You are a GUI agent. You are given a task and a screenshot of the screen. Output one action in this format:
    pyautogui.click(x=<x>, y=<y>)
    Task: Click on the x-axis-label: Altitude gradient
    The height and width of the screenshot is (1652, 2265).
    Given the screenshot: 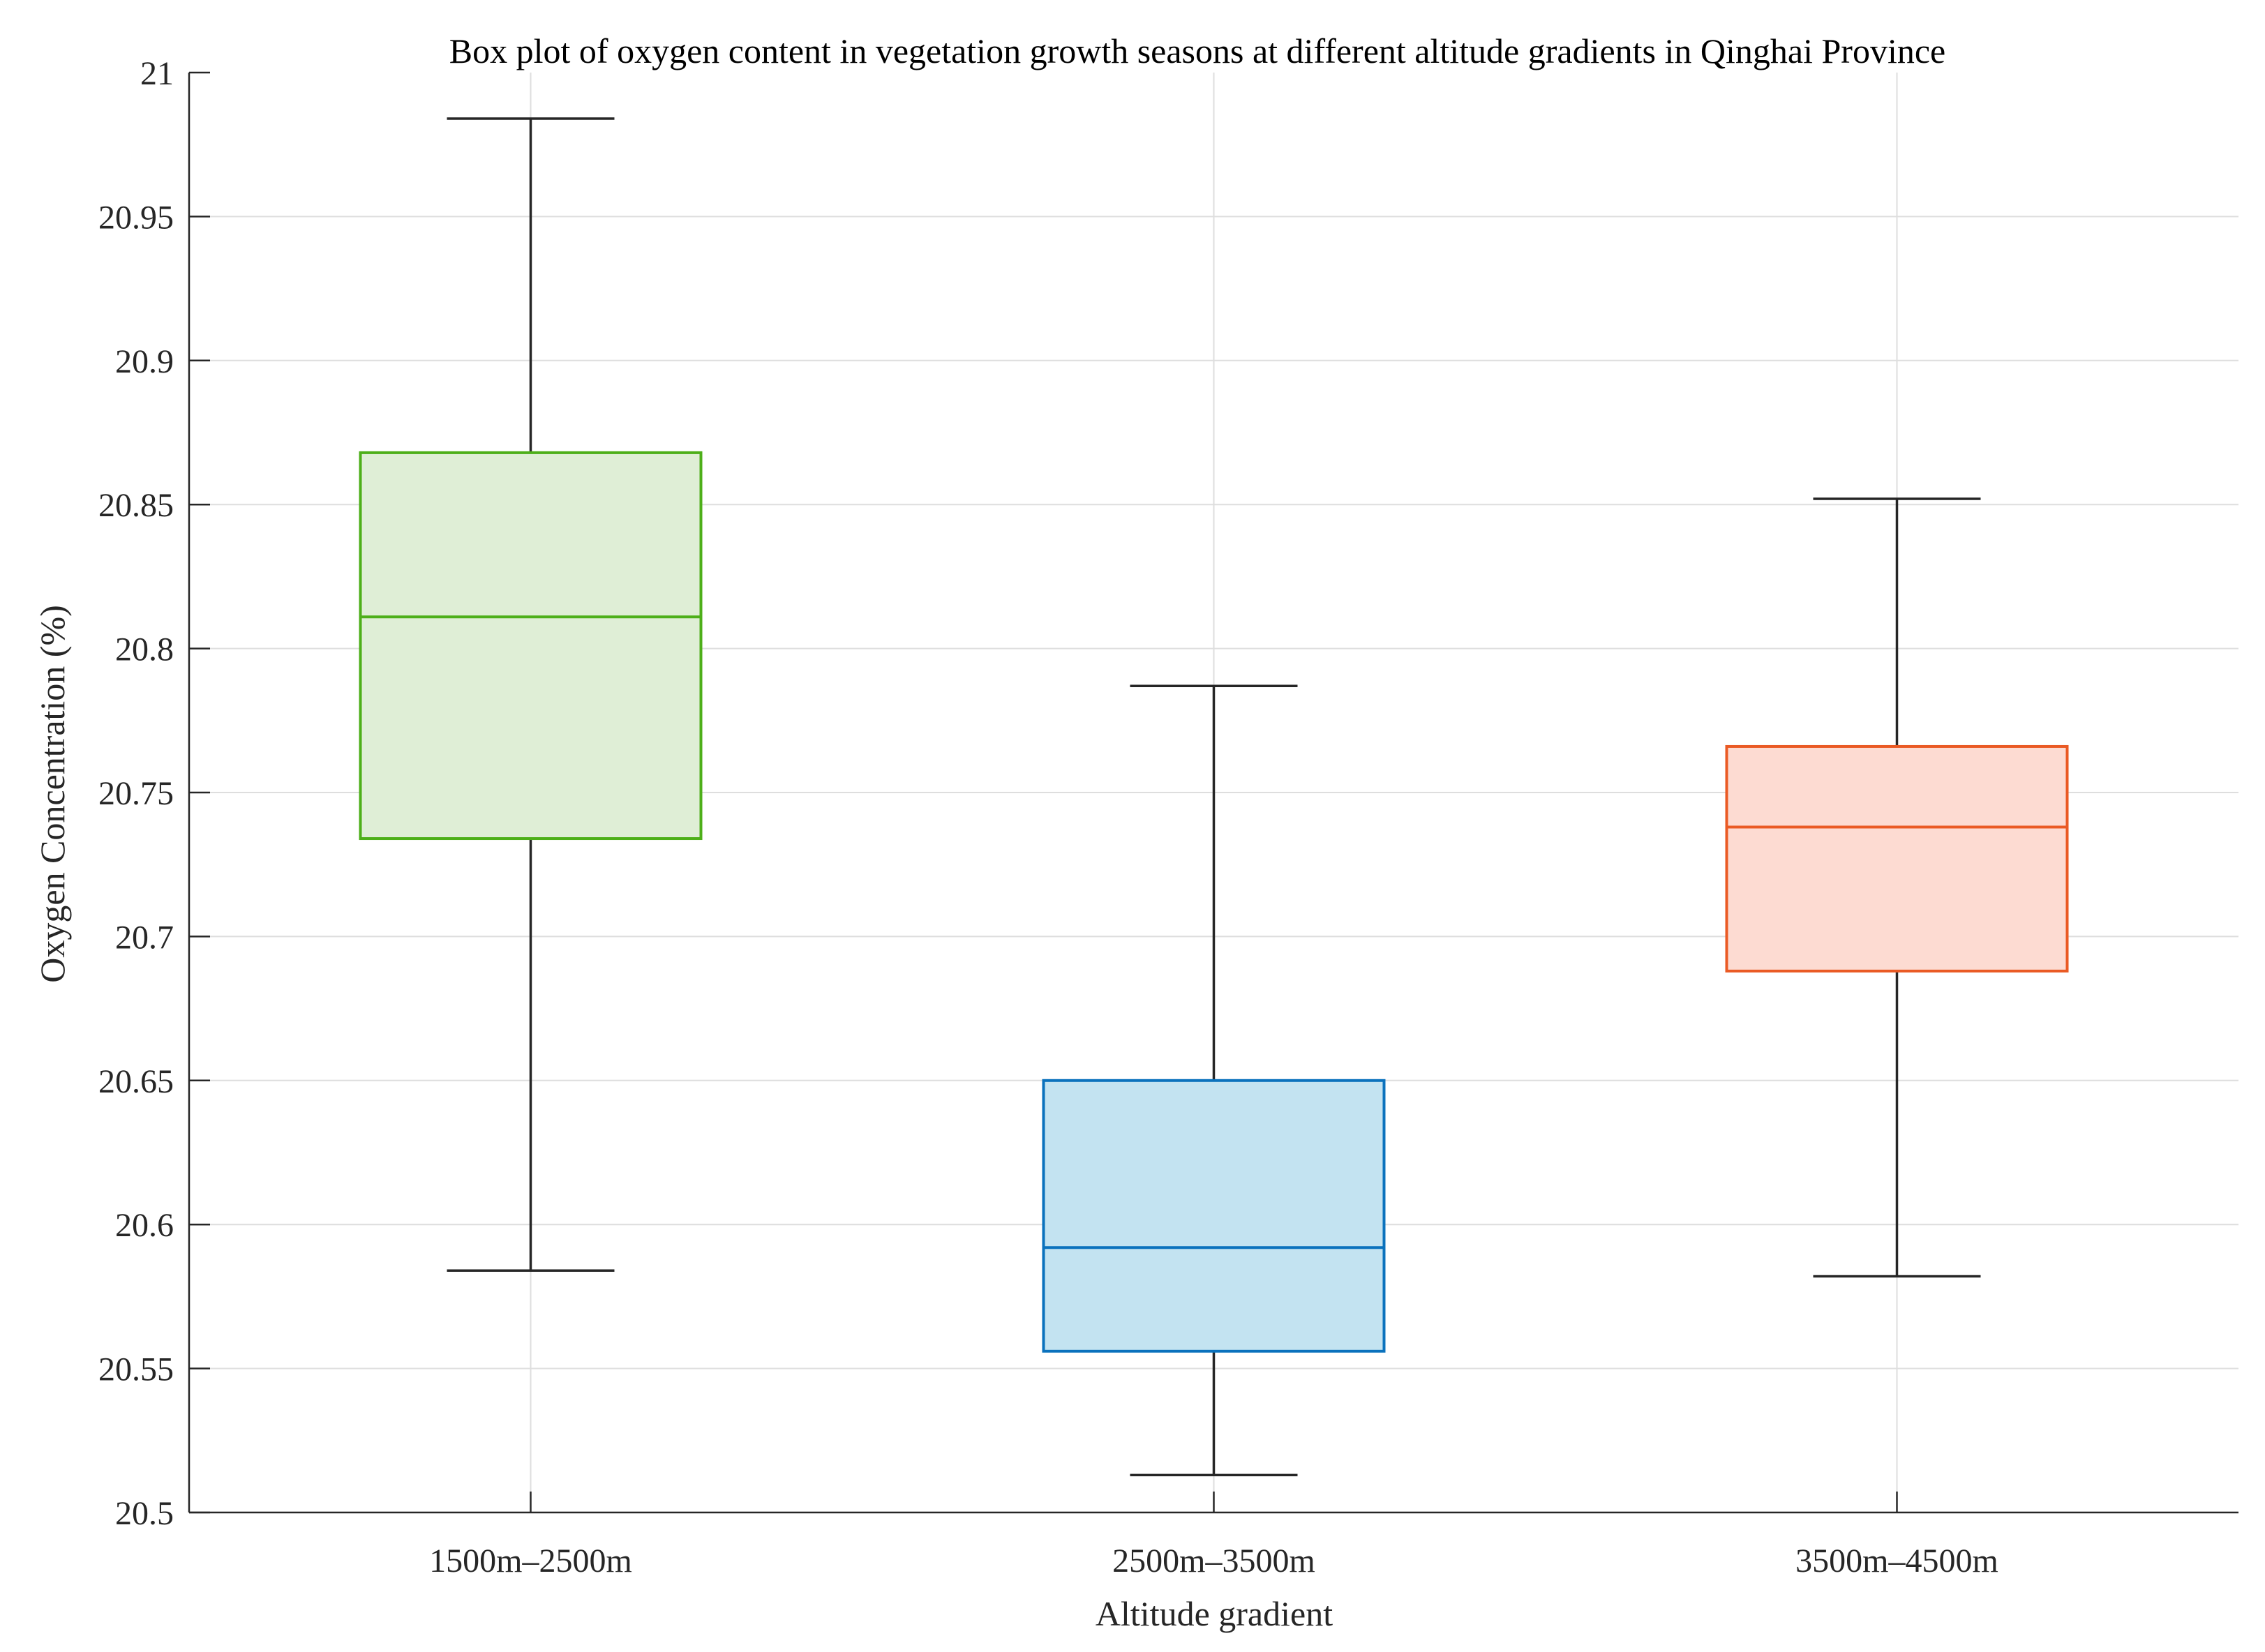 What is the action you would take?
    pyautogui.click(x=1214, y=1613)
    